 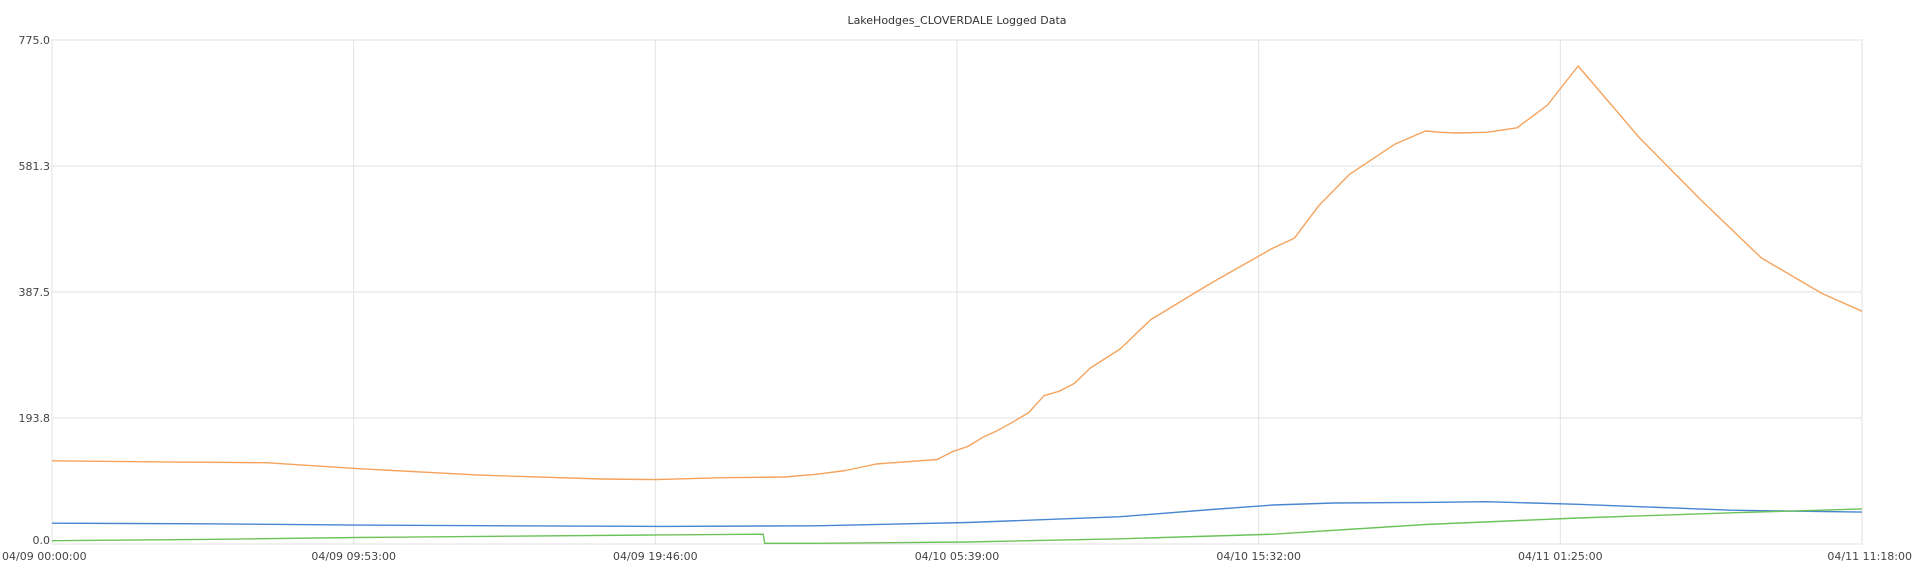 What do you see at coordinates (655, 556) in the screenshot?
I see `x-tick-label: 04/09 19:46:00` at bounding box center [655, 556].